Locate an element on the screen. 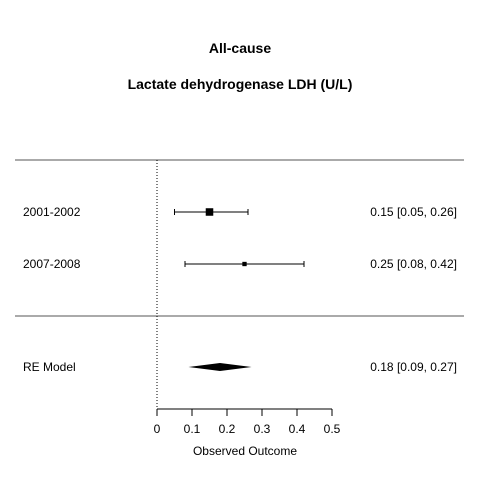 The image size is (480, 480). x-axis-label: Observed Outcome is located at coordinates (245, 451).